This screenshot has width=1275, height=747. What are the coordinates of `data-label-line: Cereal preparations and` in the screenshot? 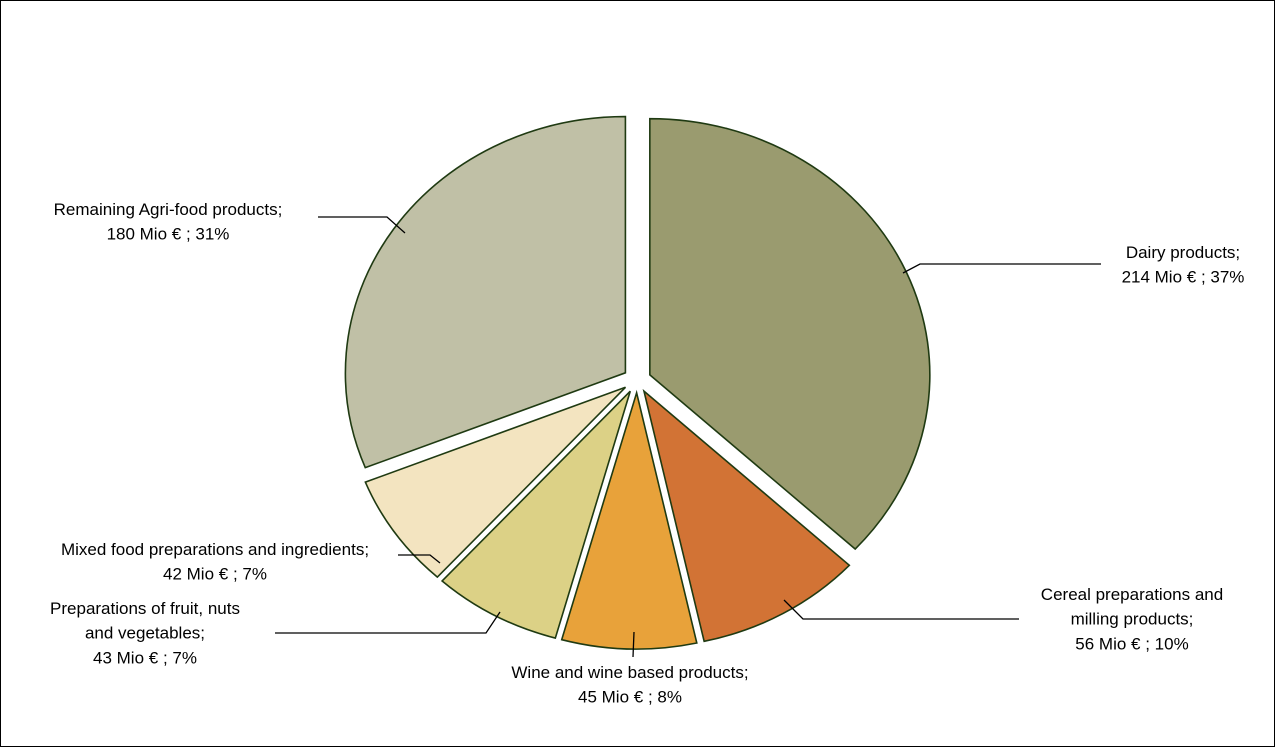 It's located at (1132, 594).